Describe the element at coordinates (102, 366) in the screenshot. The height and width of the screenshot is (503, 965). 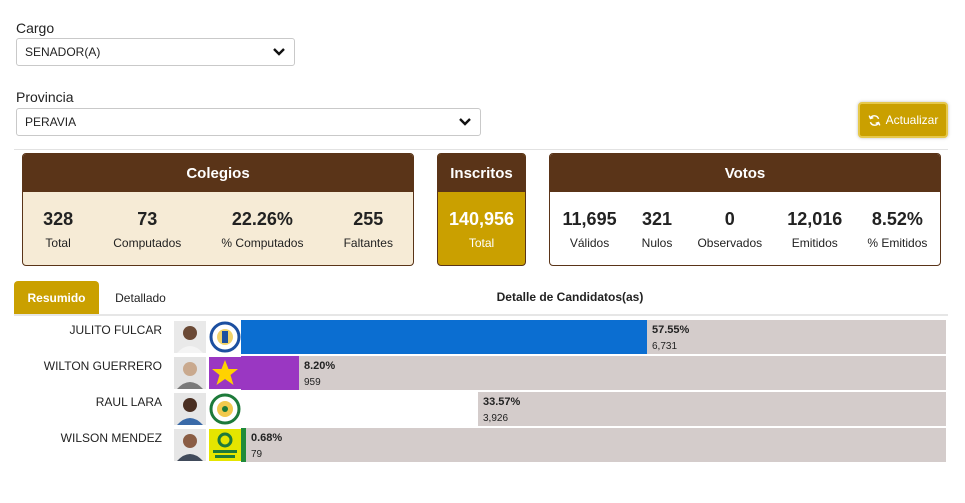
I see `candidate-name: WILTON GUERRERO` at that location.